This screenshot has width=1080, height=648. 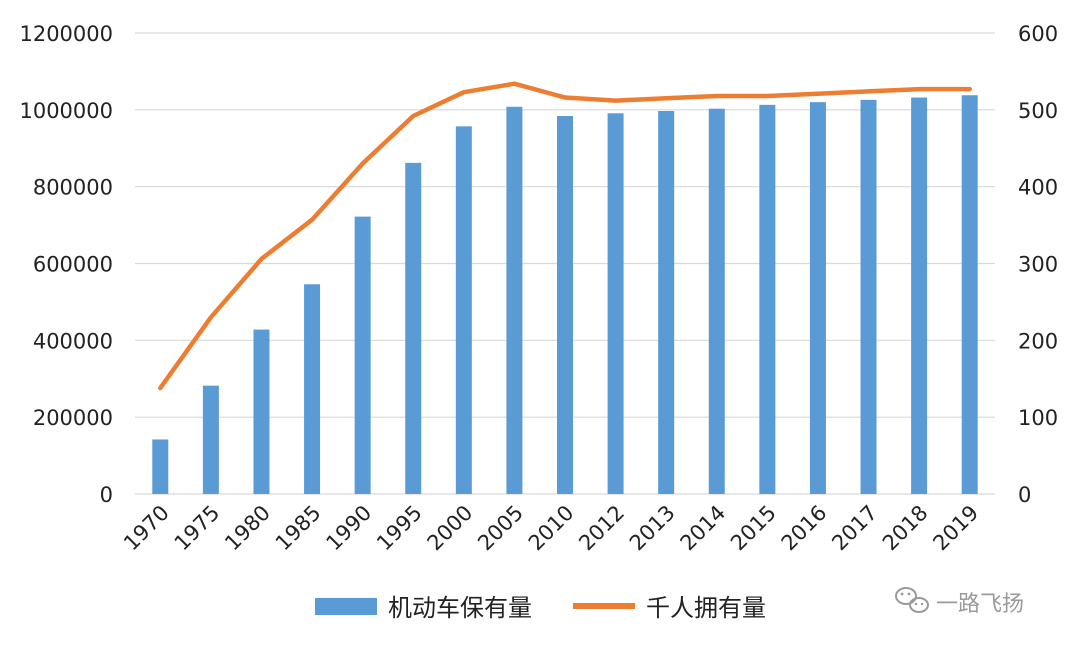 What do you see at coordinates (346, 606) in the screenshot?
I see `legend-swatch-bar` at bounding box center [346, 606].